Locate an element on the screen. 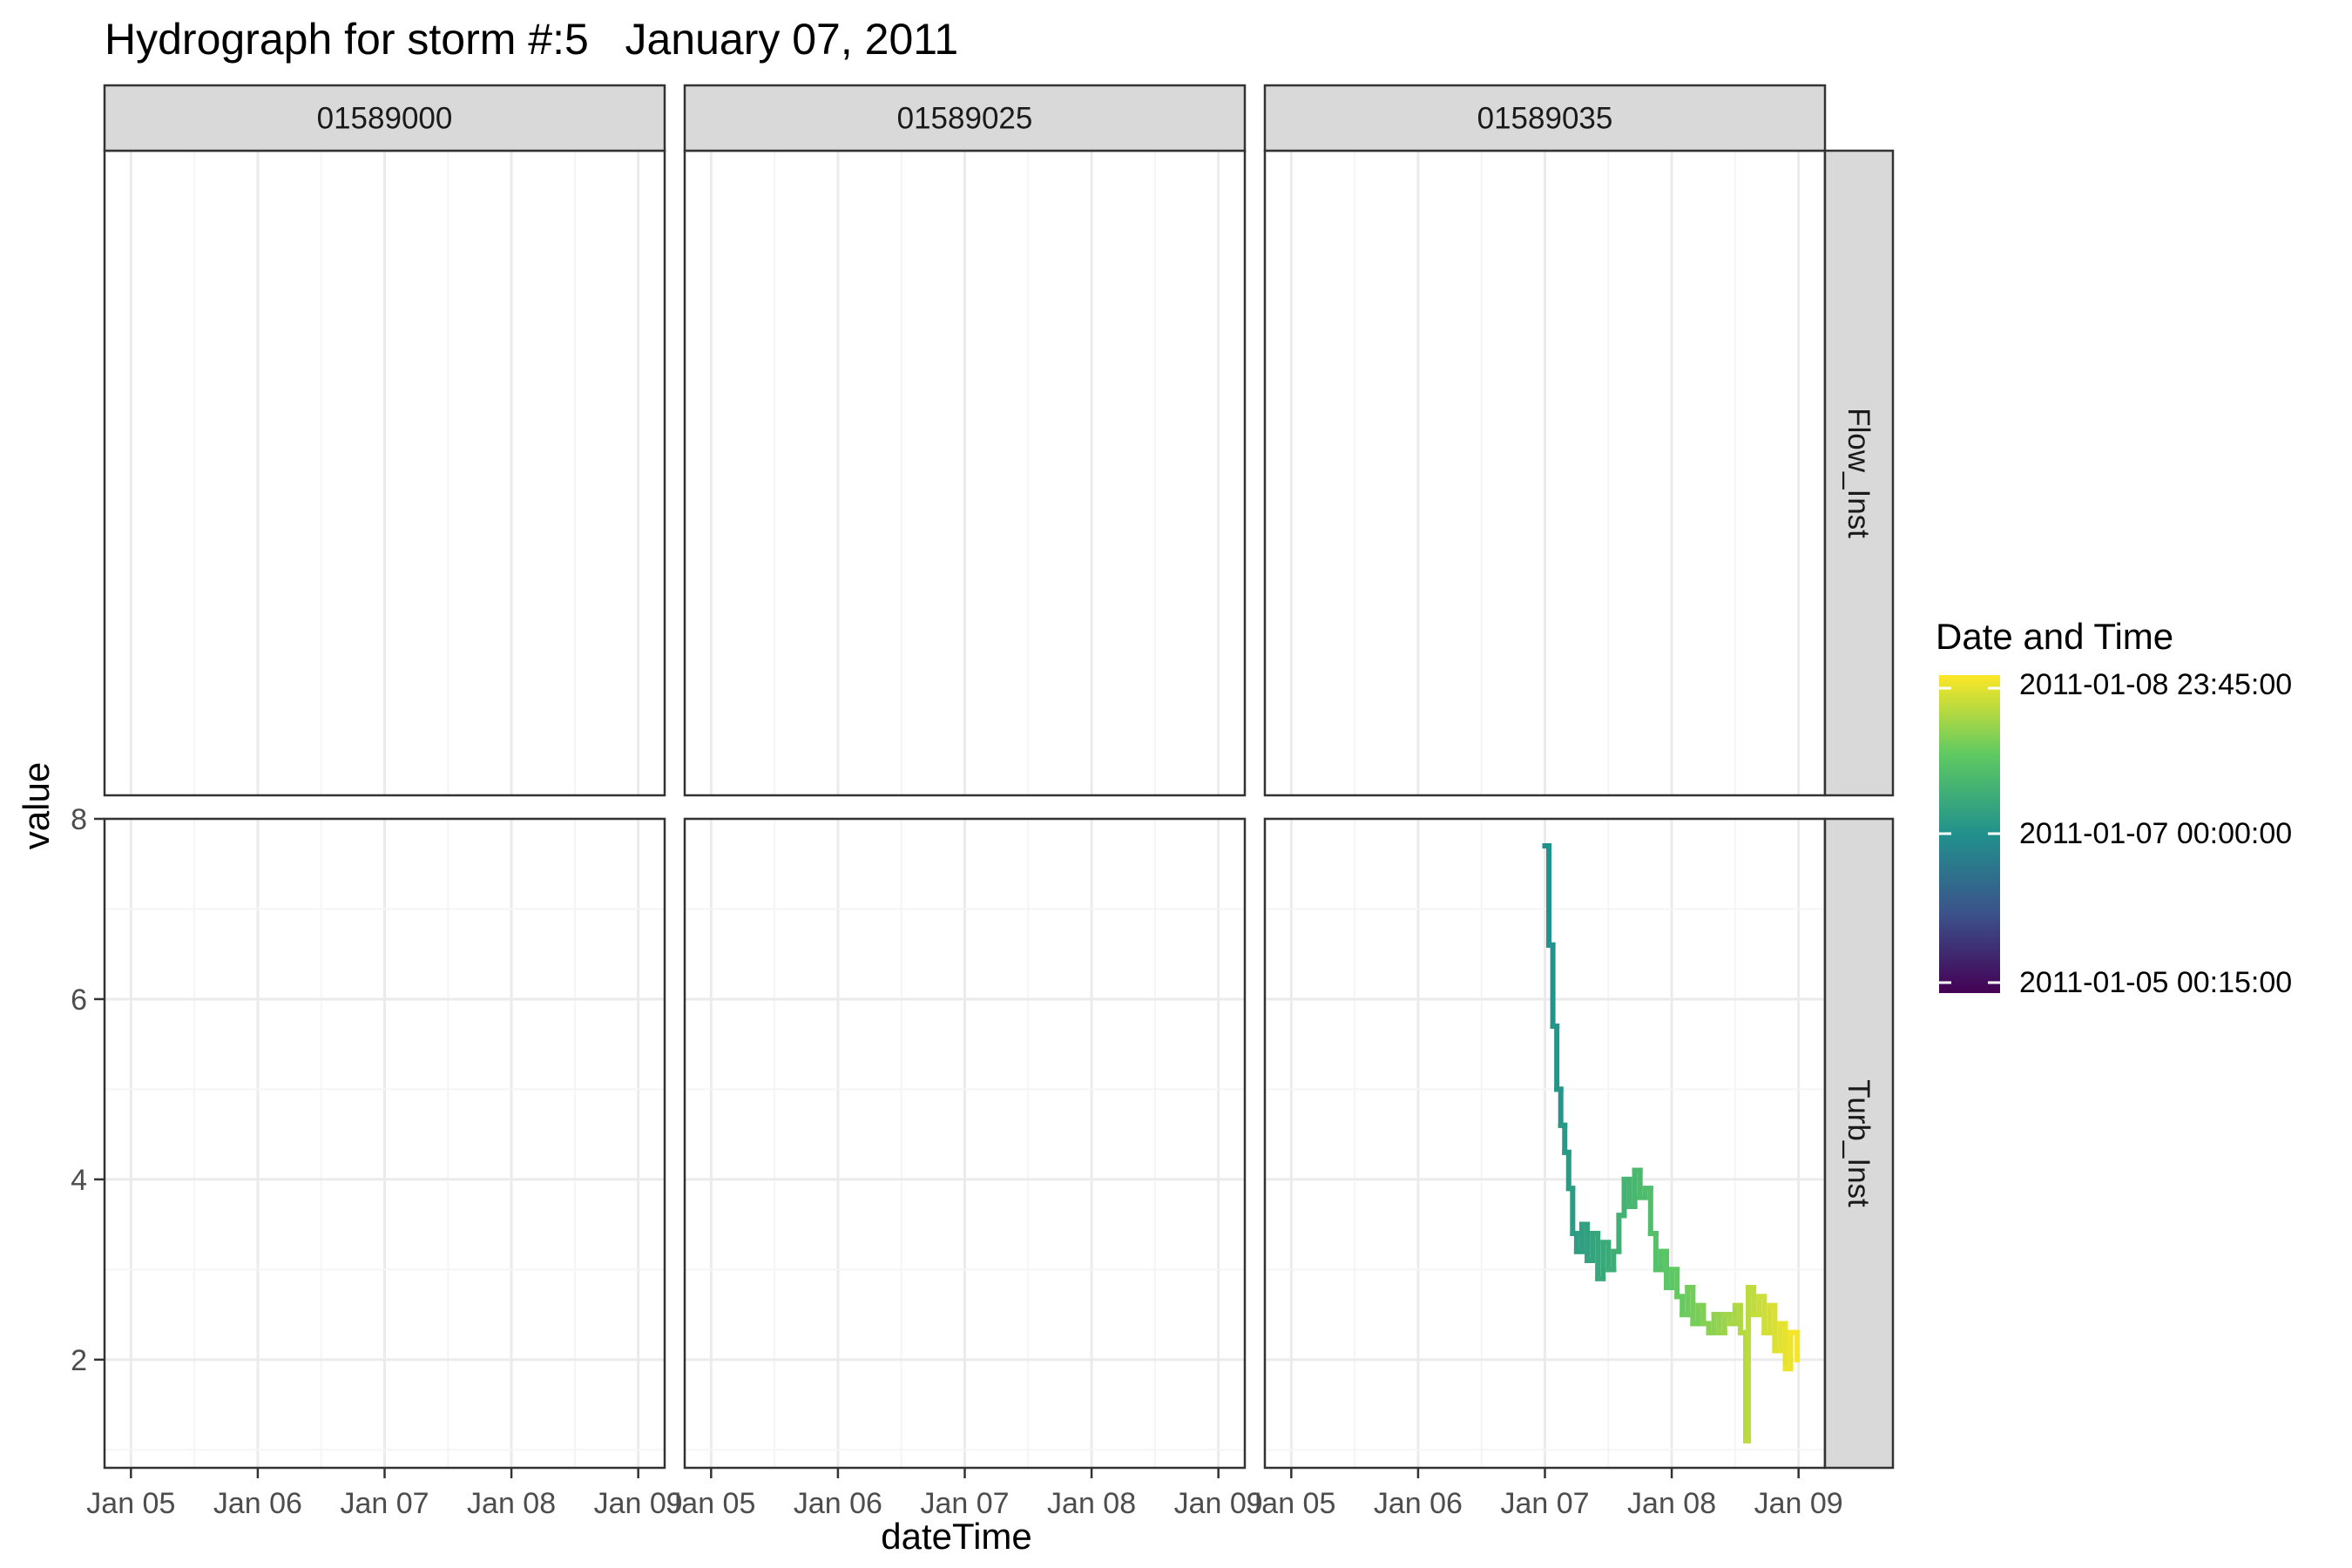  strip-top-01589035: 01589035 is located at coordinates (1545, 118).